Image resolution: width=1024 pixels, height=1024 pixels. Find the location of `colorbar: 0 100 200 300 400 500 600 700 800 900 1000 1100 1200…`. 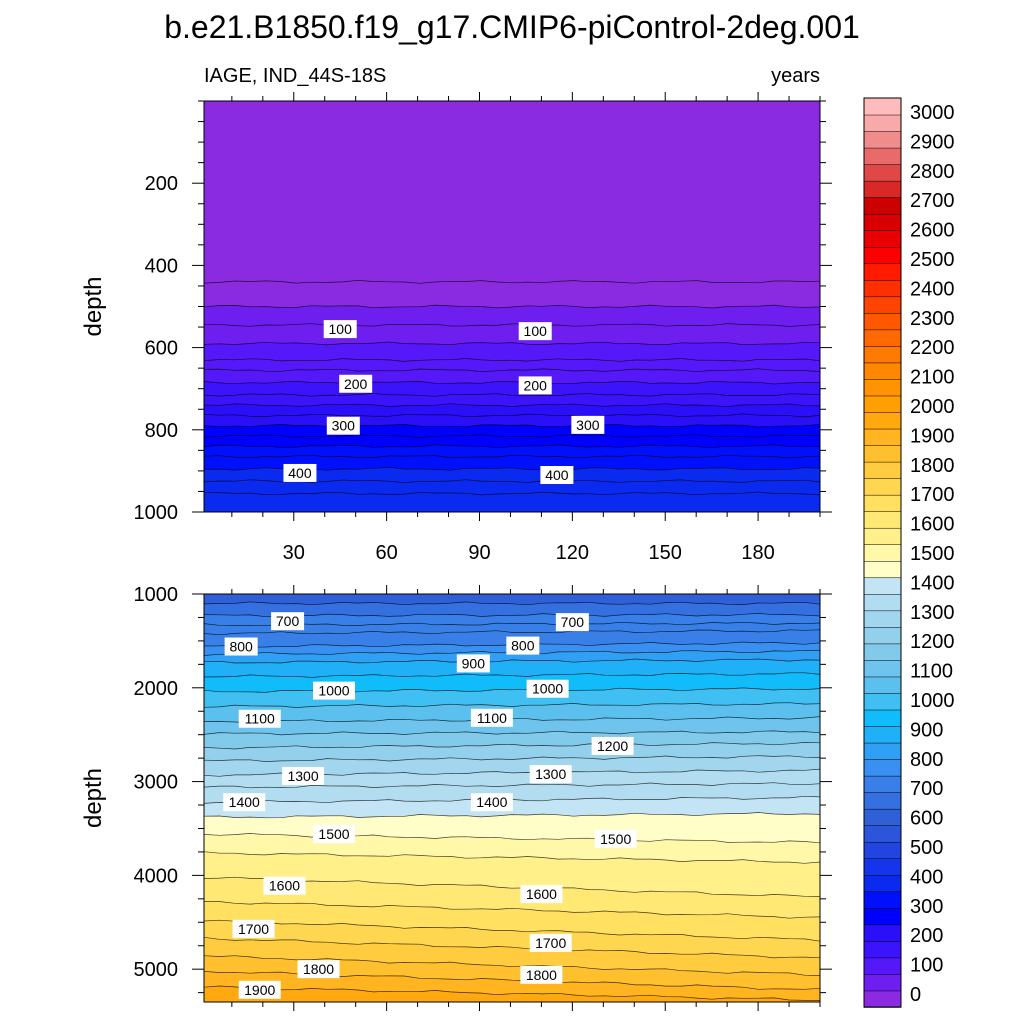

colorbar: 0 100 200 300 400 500 600 700 800 900 1000 1100 1200… is located at coordinates (909, 552).